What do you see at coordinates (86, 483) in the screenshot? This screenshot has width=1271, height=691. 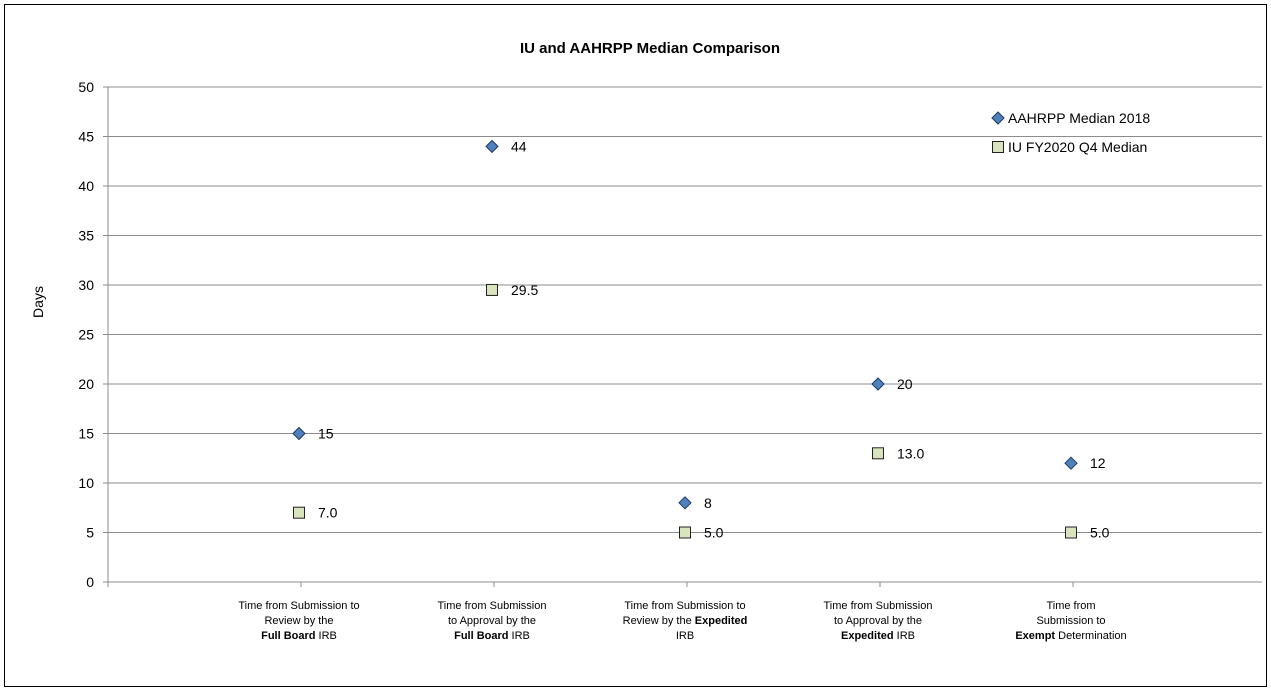 I see `y-tick-label: 10` at bounding box center [86, 483].